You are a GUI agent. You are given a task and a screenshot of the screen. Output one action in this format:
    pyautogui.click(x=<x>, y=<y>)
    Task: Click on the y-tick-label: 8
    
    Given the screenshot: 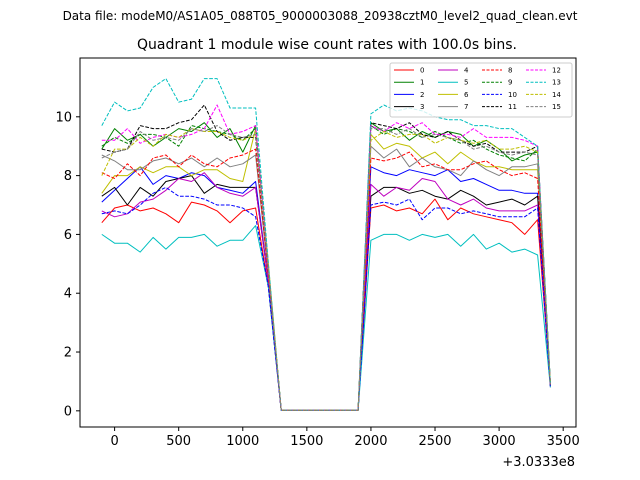 What is the action you would take?
    pyautogui.click(x=68, y=176)
    